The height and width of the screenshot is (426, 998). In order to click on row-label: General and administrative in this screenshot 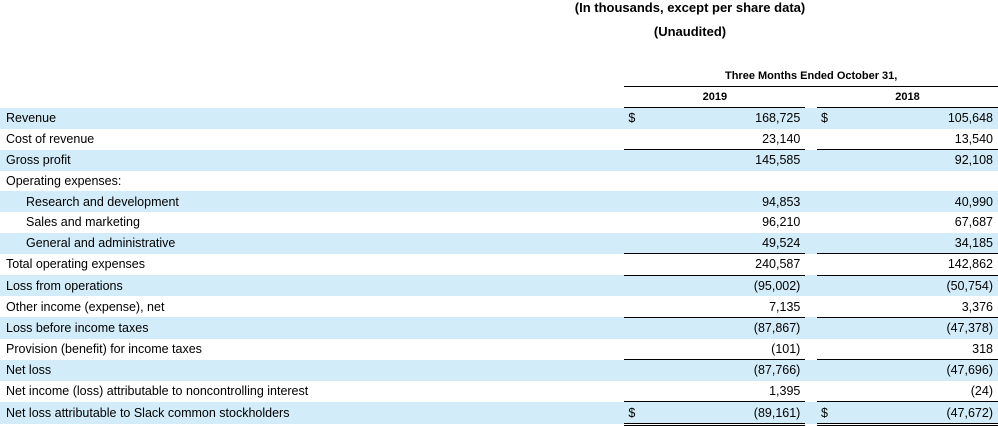, I will do `click(312, 243)`.